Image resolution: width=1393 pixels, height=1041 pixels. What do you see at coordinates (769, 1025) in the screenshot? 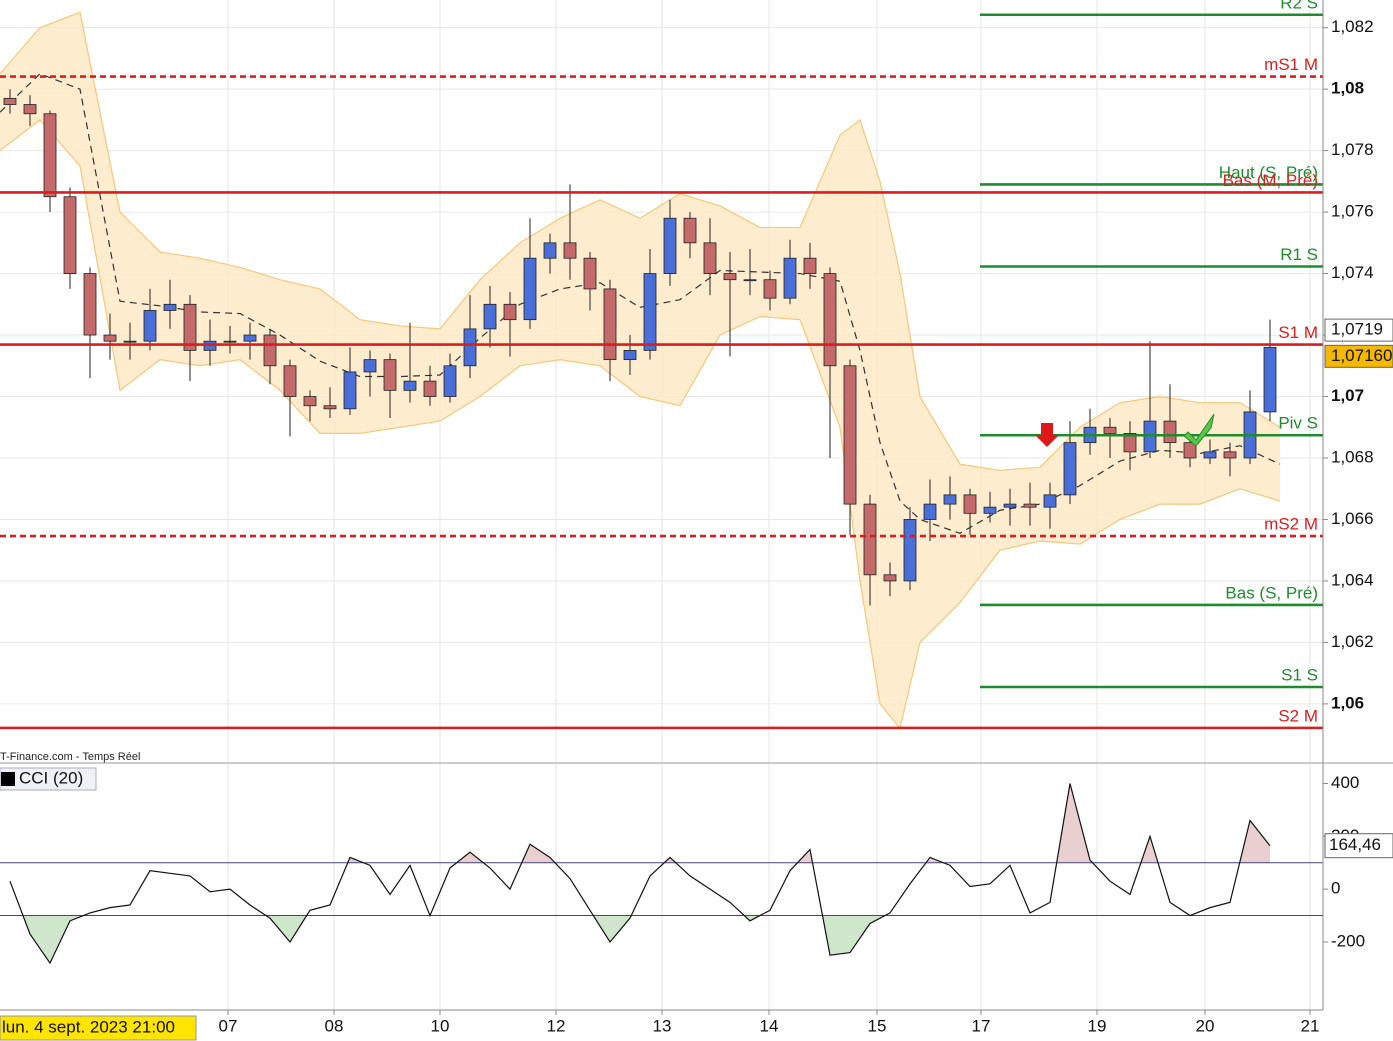
I see `x-tick-label: 14` at bounding box center [769, 1025].